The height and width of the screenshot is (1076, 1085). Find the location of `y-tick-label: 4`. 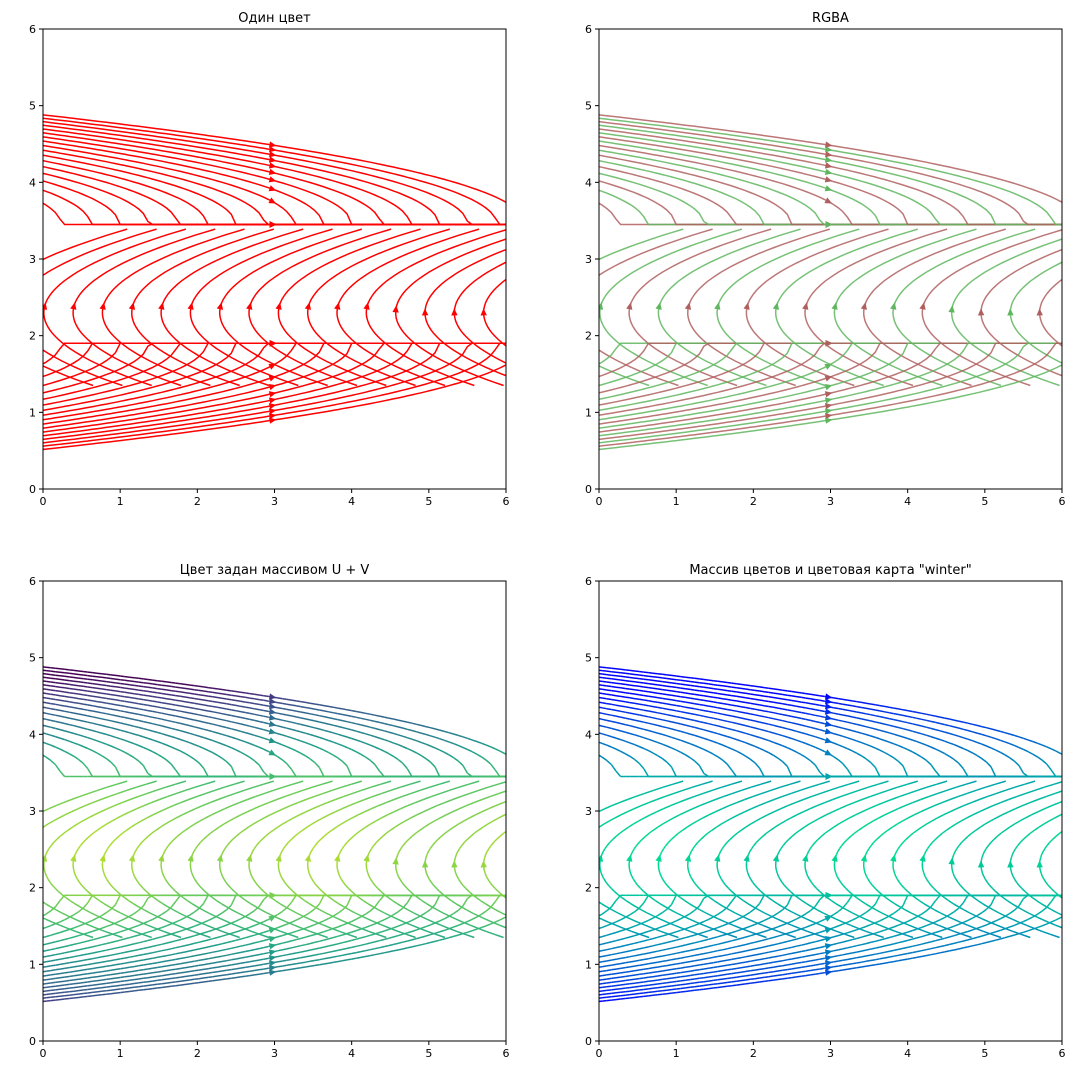

y-tick-label: 4 is located at coordinates (32, 734).